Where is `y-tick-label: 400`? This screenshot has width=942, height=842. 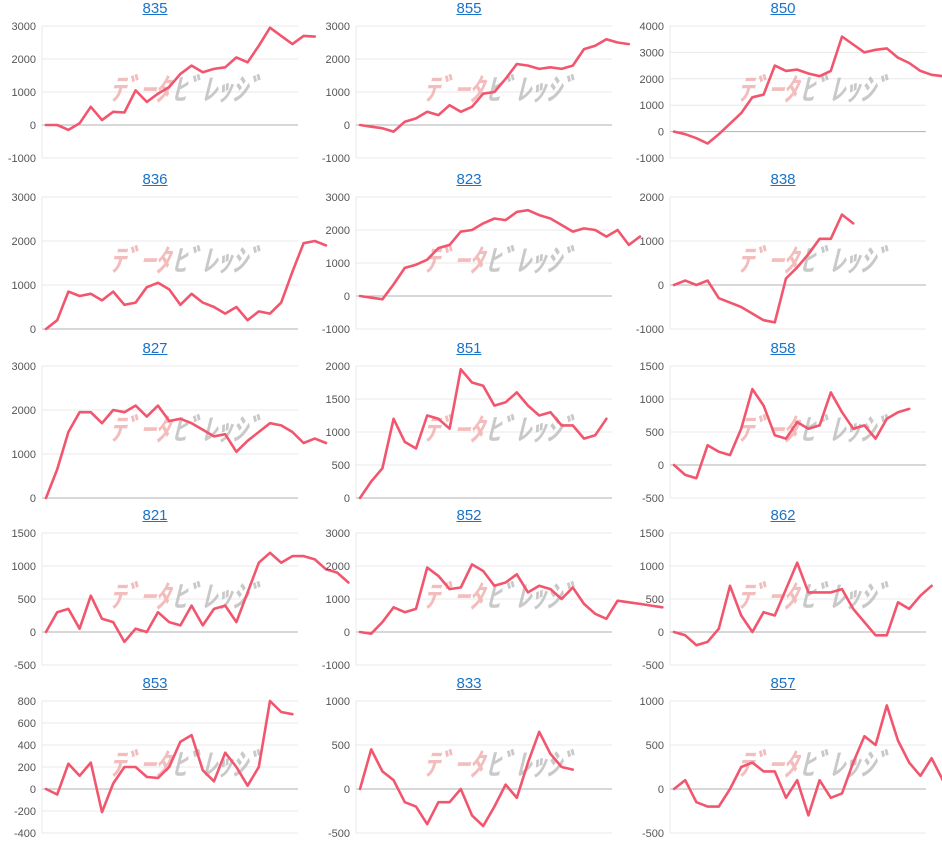
y-tick-label: 400 is located at coordinates (27, 746).